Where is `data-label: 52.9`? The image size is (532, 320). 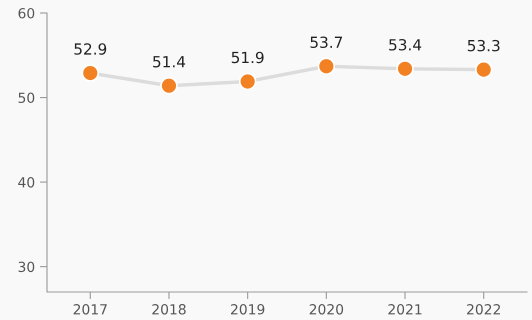
data-label: 52.9 is located at coordinates (90, 49).